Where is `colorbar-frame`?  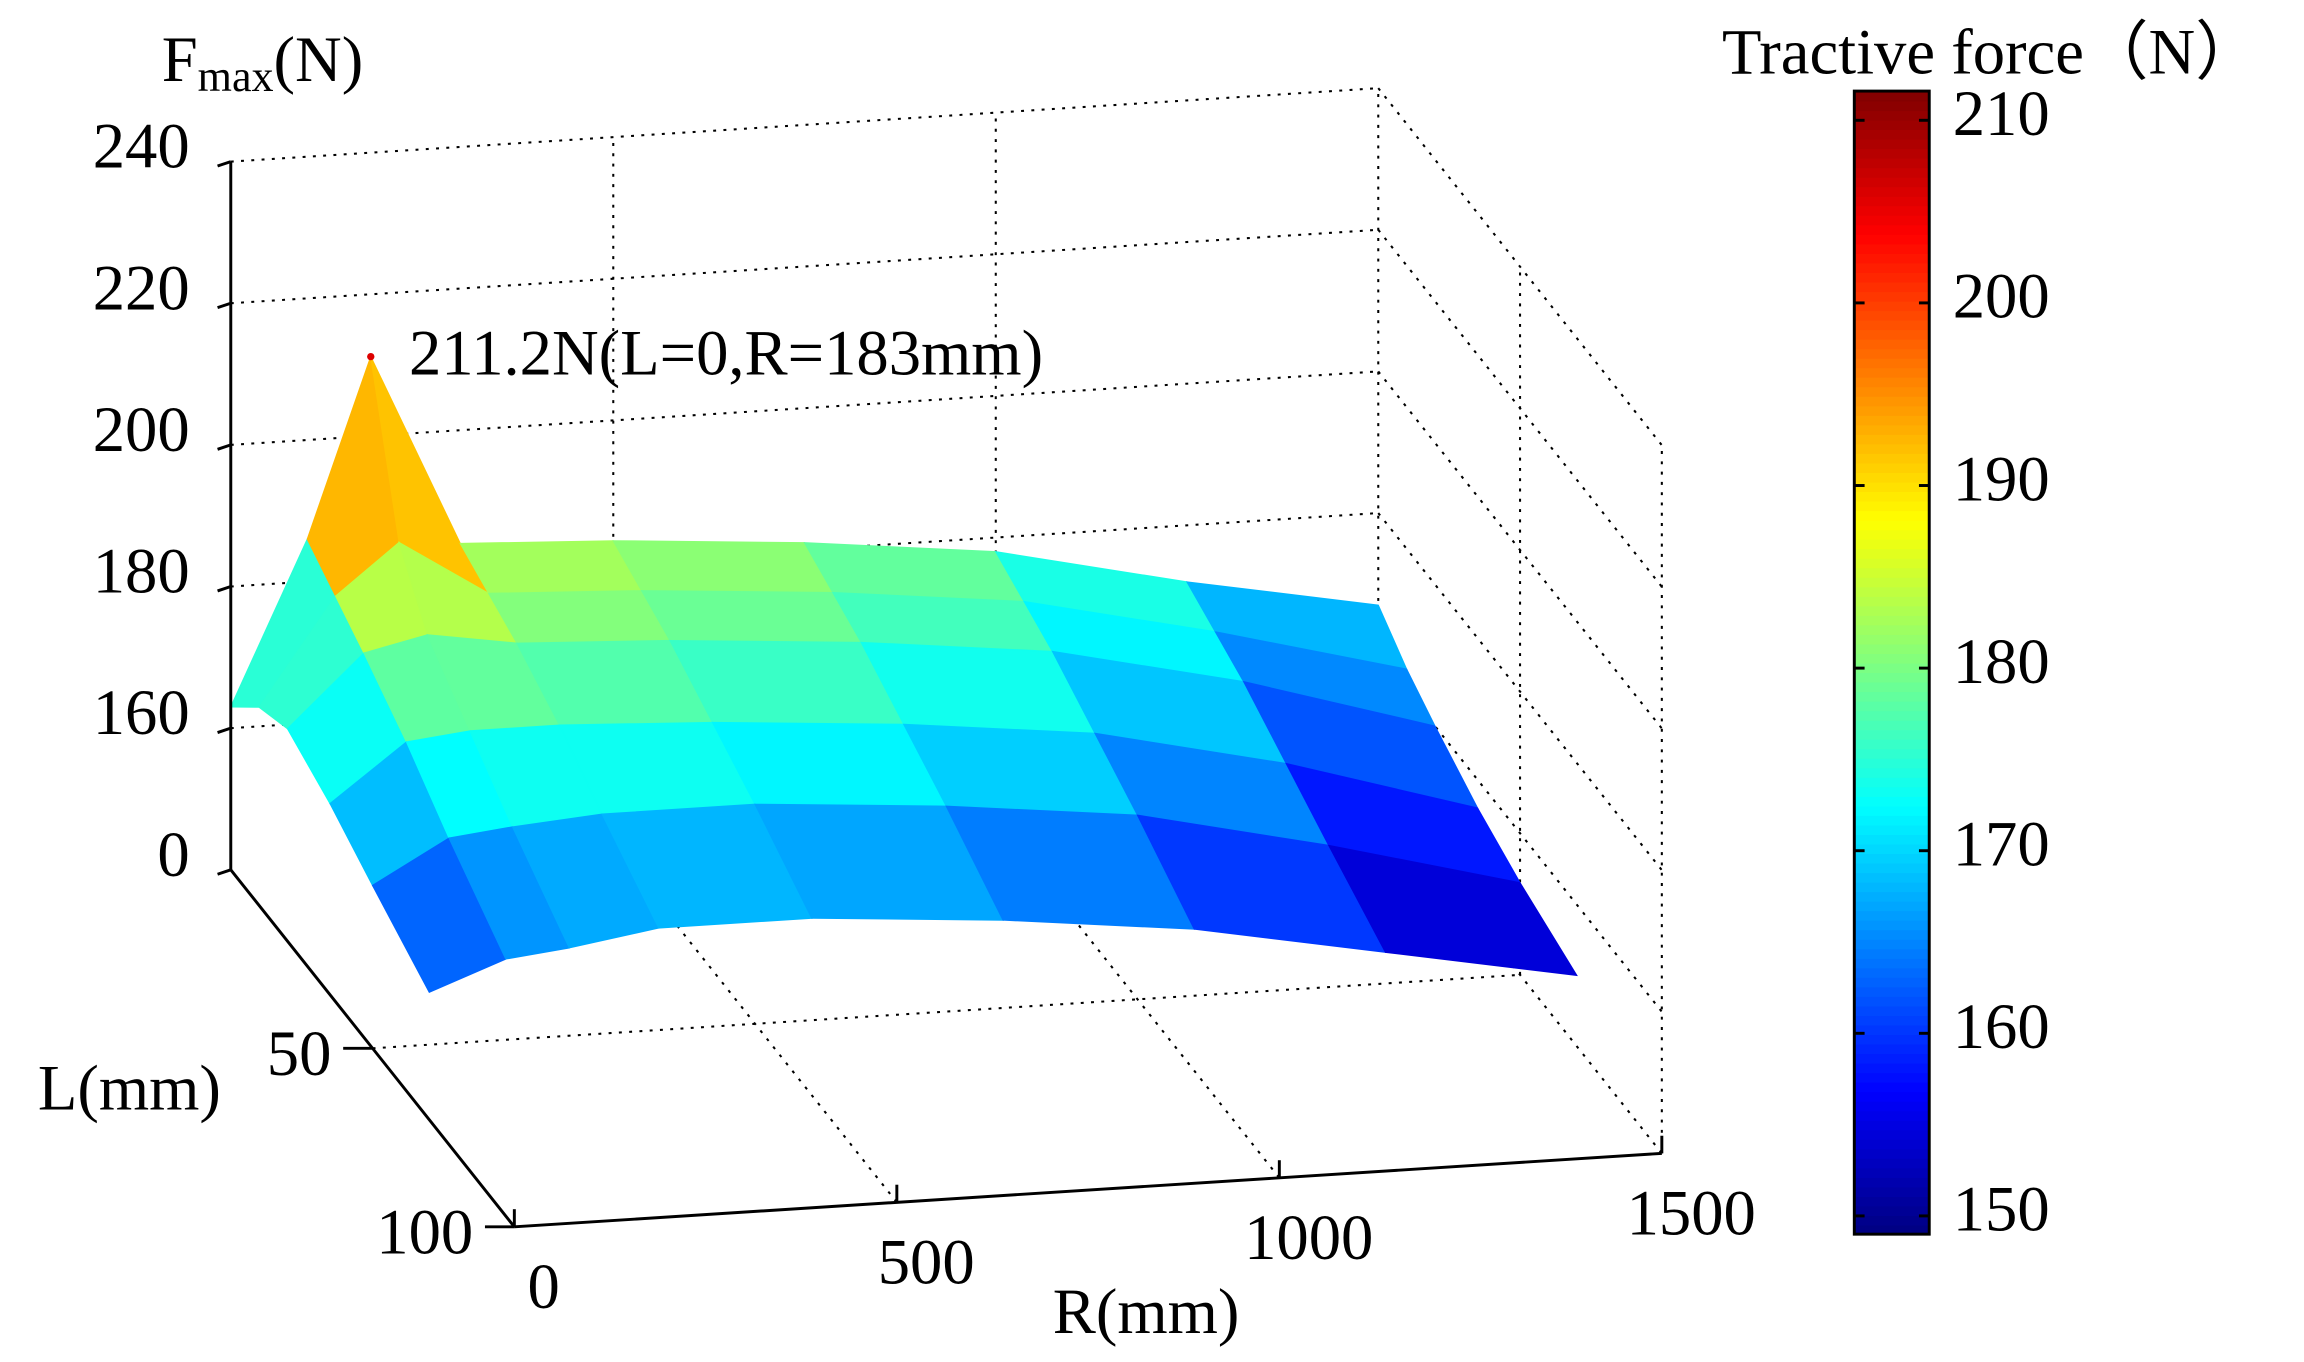
colorbar-frame is located at coordinates (1891, 662).